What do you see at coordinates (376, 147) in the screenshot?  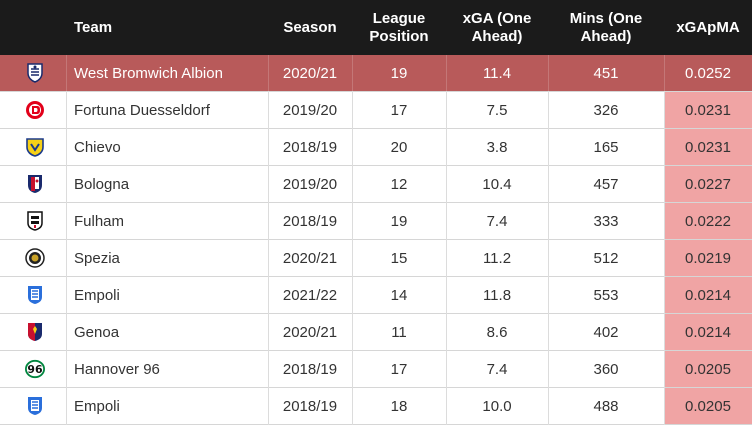 I see `table-row: Chievo 2018/19 20 3.8 165 0.0231` at bounding box center [376, 147].